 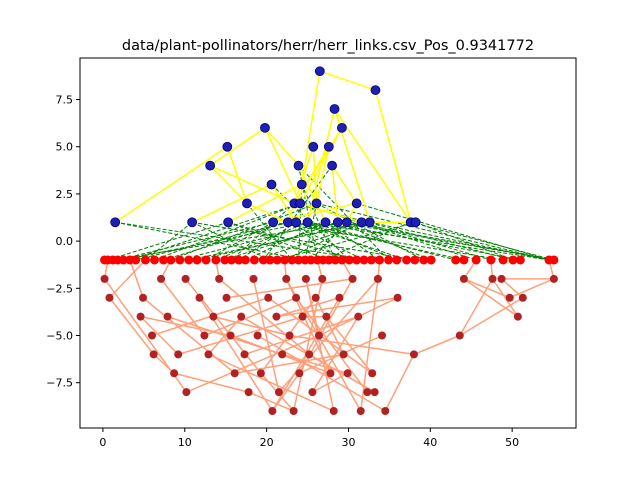 What do you see at coordinates (59, 288) in the screenshot?
I see `y-tick-label: −2.5` at bounding box center [59, 288].